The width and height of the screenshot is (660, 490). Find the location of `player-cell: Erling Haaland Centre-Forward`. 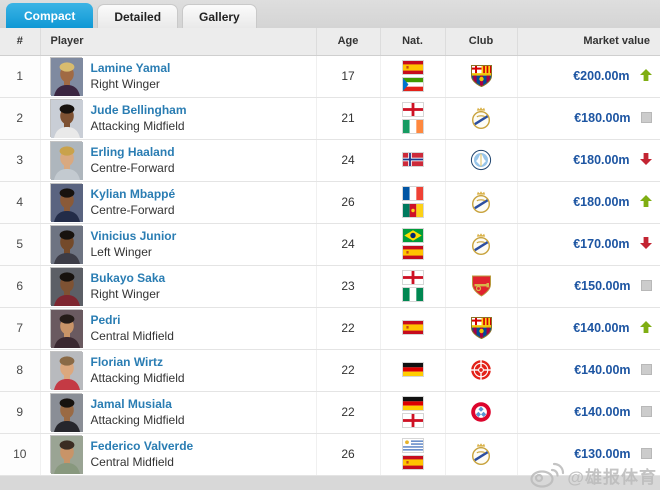

player-cell: Erling Haaland Centre-Forward is located at coordinates (178, 160).